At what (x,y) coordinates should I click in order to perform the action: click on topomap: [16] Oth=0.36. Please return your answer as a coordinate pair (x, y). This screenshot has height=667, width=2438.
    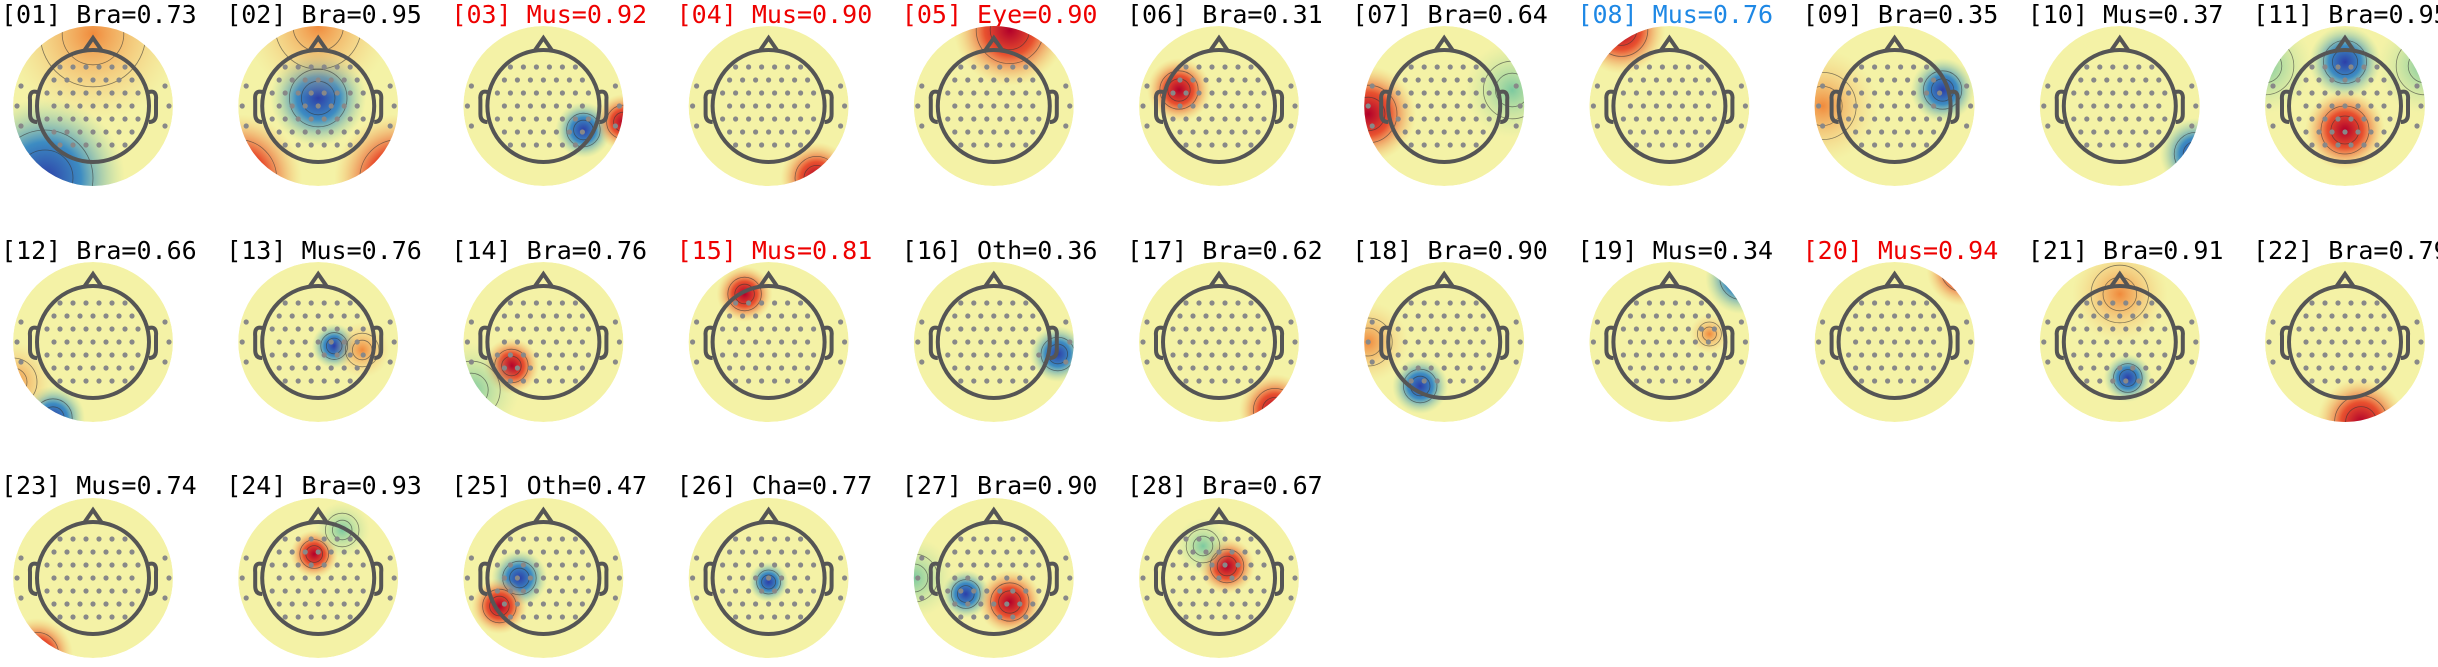
    Looking at the image, I should click on (999, 329).